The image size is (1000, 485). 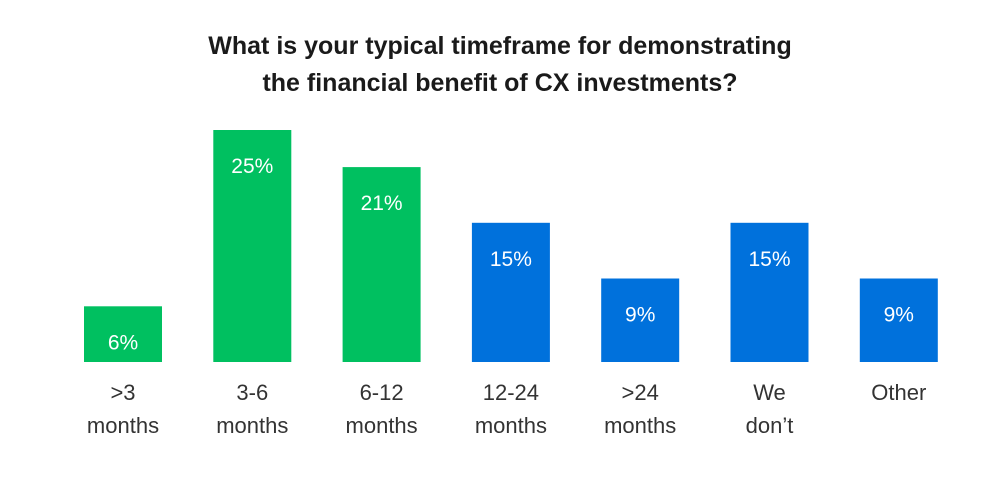 I want to click on category-label-0-line-0: >3, so click(x=122, y=392).